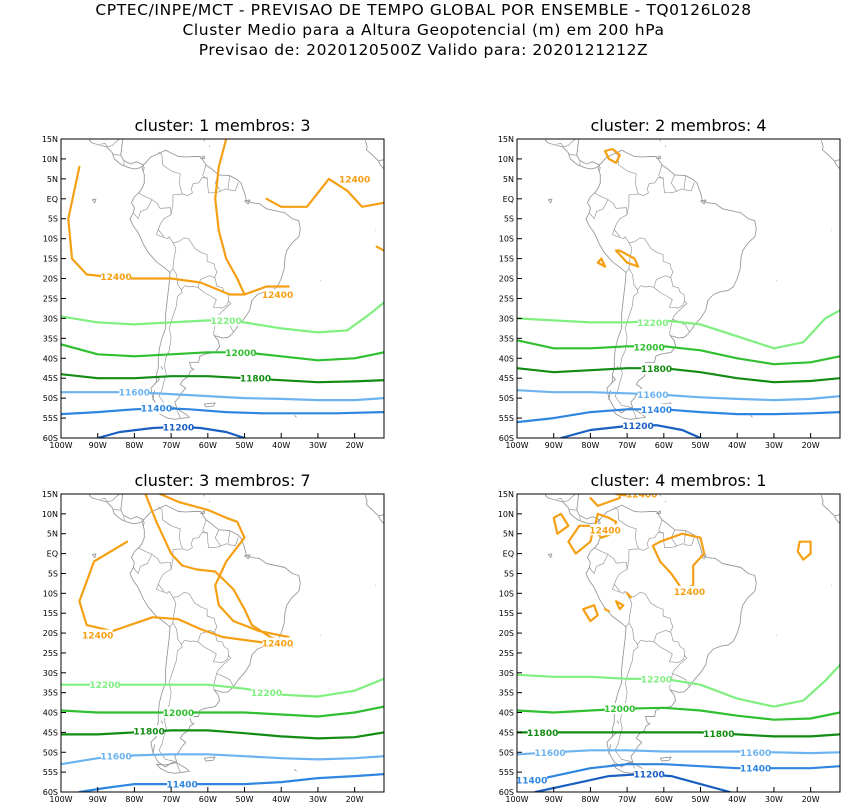 The image size is (847, 803). I want to click on contour-label: 11200, so click(178, 428).